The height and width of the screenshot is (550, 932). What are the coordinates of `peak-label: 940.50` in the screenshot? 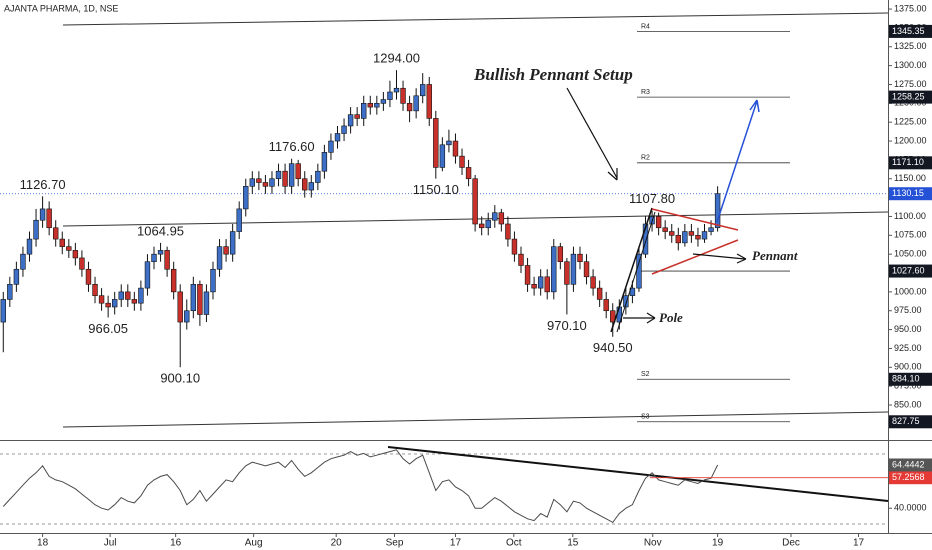 It's located at (613, 347).